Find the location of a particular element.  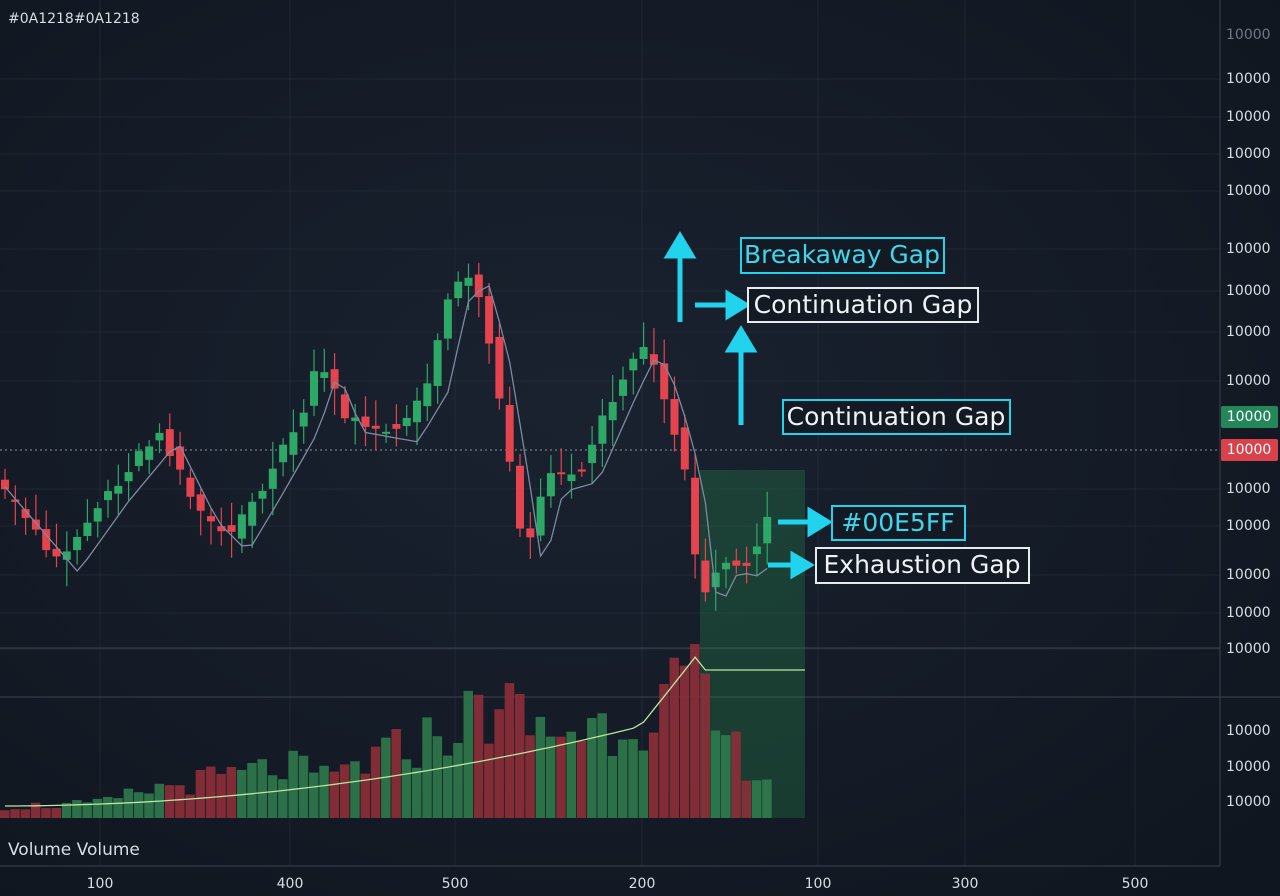

time-axis: 100 400 500 200 100 300 500 is located at coordinates (618, 884).